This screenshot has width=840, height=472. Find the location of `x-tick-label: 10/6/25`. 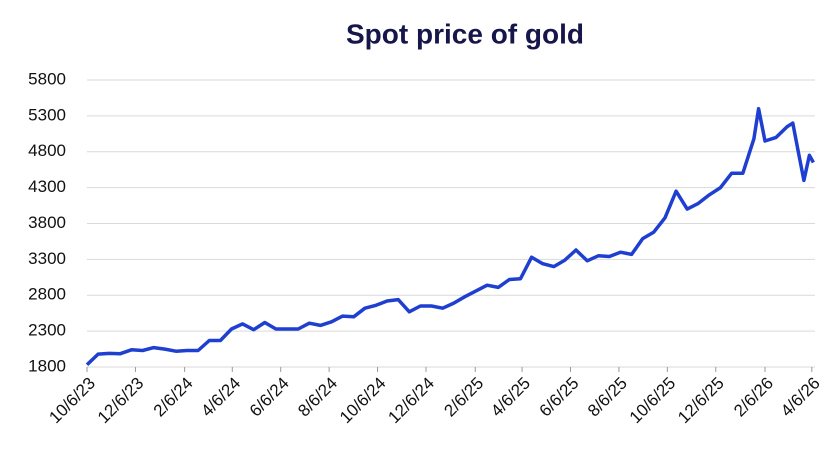

x-tick-label: 10/6/25 is located at coordinates (653, 401).